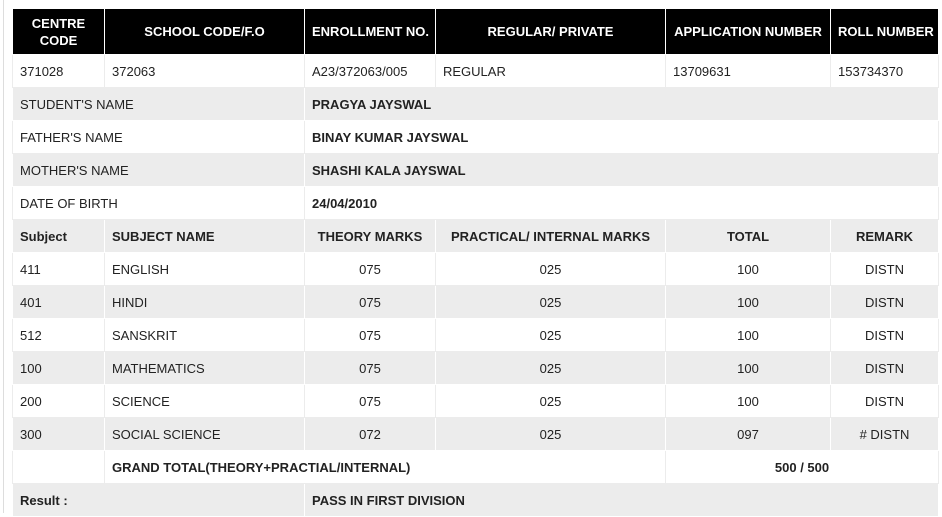 Image resolution: width=942 pixels, height=517 pixels. I want to click on subject-row: 200 SCIENCE 075 025 100 DISTN, so click(475, 401).